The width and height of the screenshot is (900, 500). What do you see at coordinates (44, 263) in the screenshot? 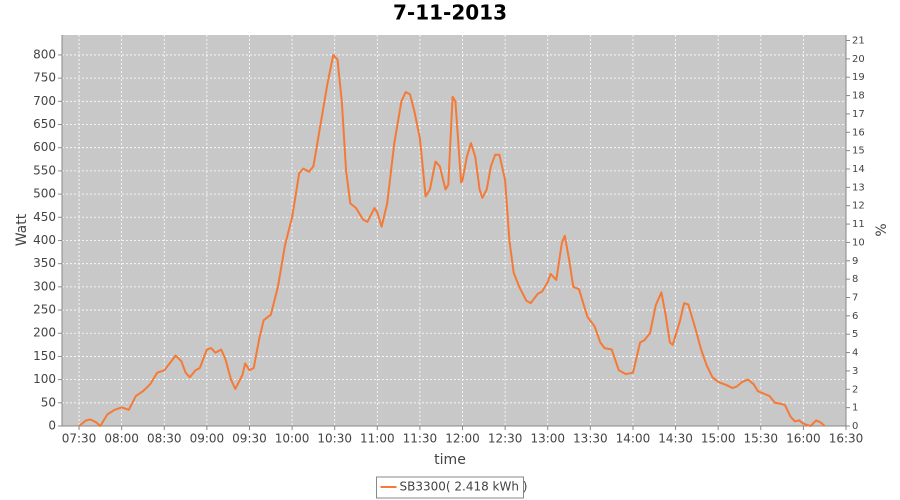
I see `y-tick-label: 350` at bounding box center [44, 263].